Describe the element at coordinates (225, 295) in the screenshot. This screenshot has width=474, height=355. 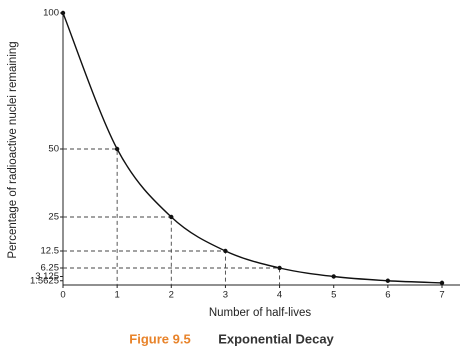
I see `x-tick-label: 3` at that location.